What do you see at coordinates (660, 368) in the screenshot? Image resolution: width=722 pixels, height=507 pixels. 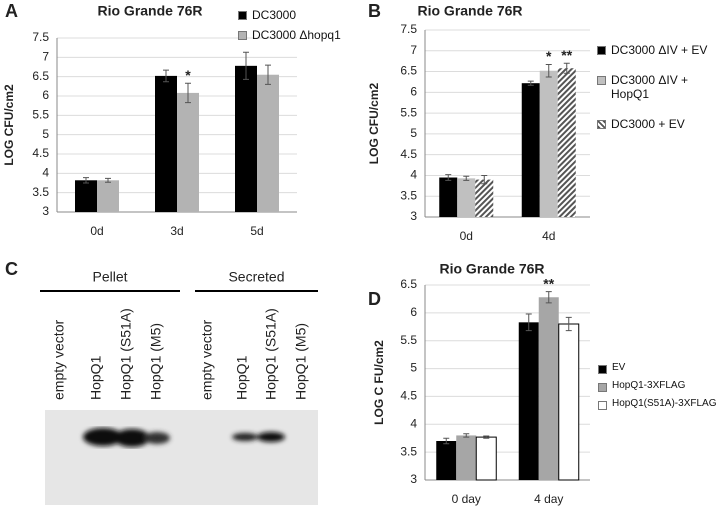 I see `legend-item: EV` at bounding box center [660, 368].